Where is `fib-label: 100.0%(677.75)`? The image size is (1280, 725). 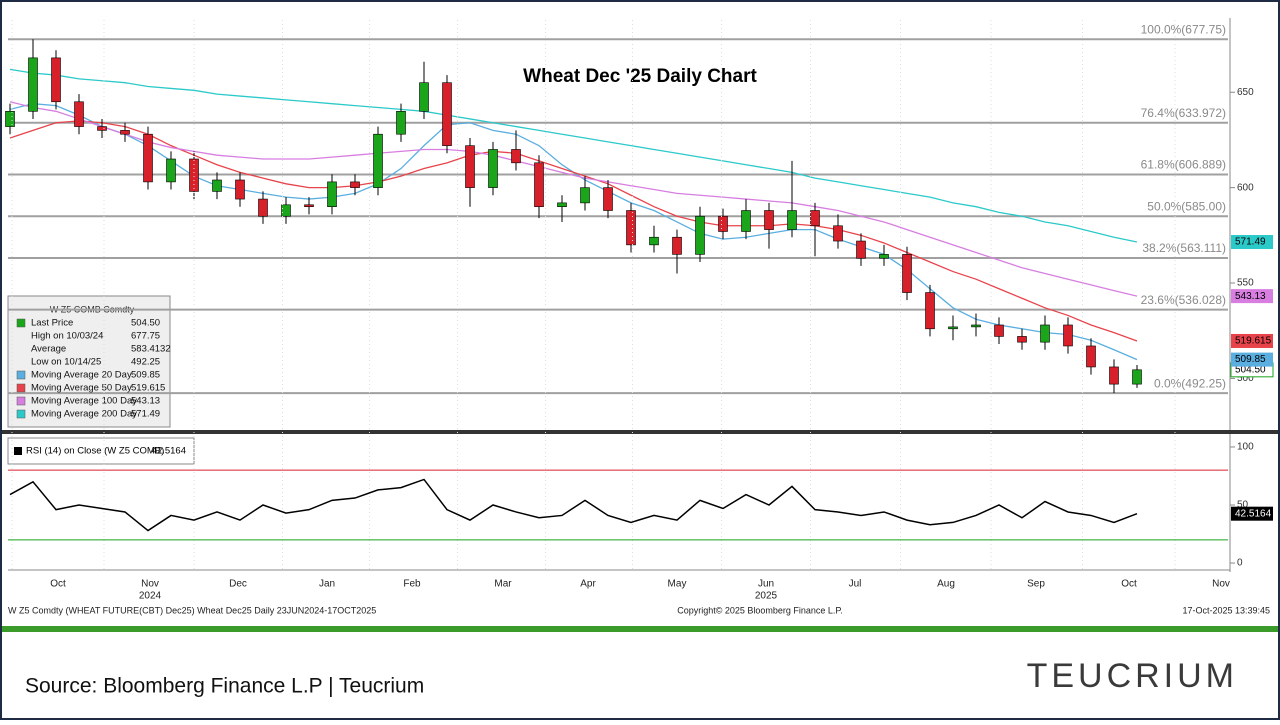
fib-label: 100.0%(677.75) is located at coordinates (1183, 29).